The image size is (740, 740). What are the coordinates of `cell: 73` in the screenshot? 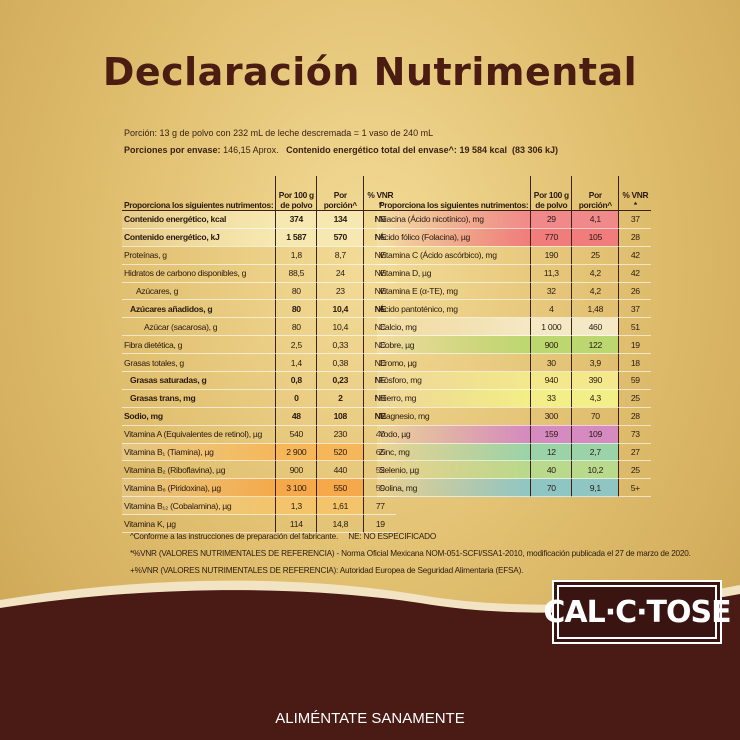 It's located at (635, 434).